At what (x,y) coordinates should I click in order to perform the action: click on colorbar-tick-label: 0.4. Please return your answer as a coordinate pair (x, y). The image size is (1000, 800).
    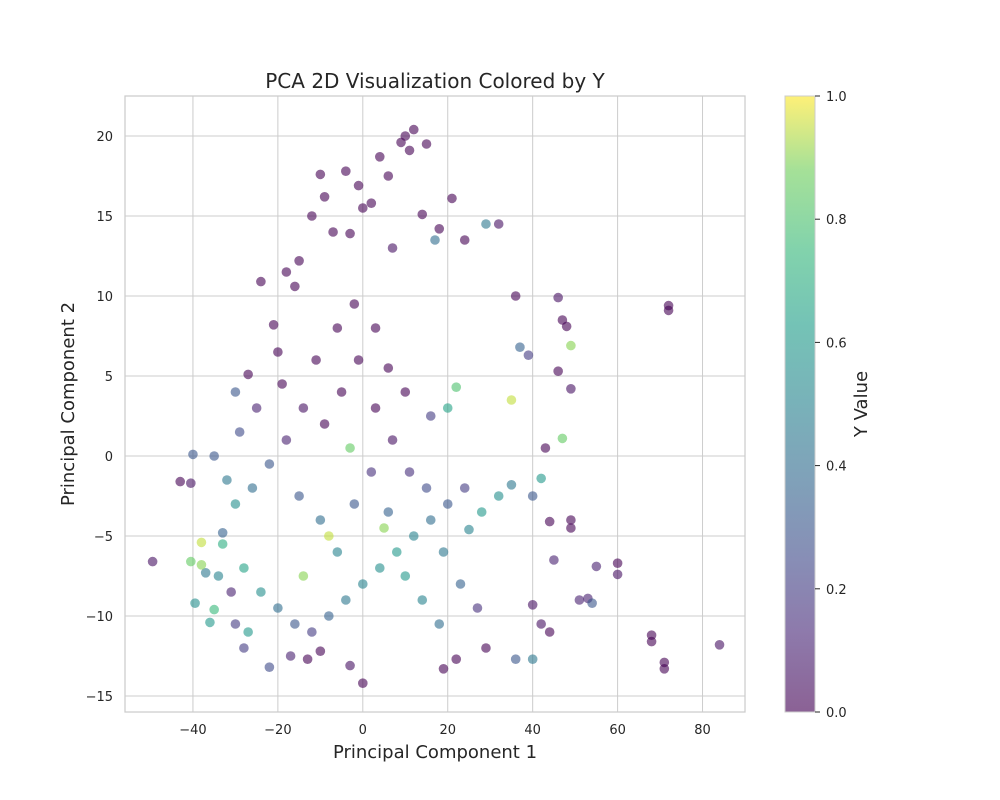
    Looking at the image, I should click on (836, 467).